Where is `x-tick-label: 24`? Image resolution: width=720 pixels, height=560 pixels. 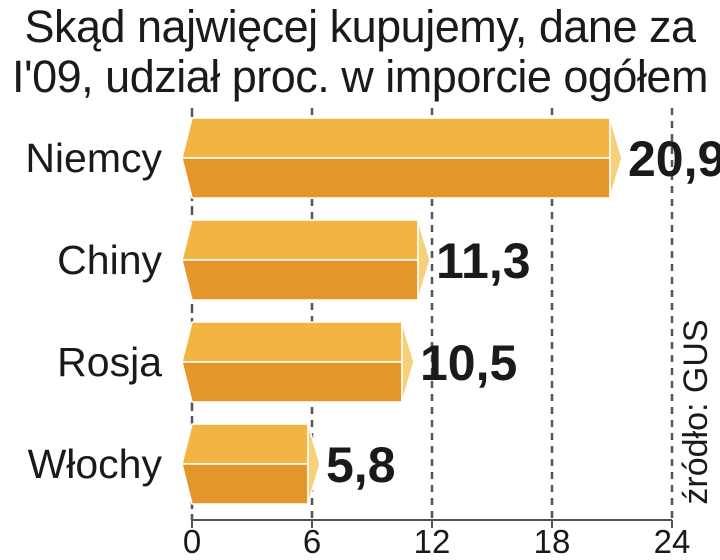 x-tick-label: 24 is located at coordinates (672, 541).